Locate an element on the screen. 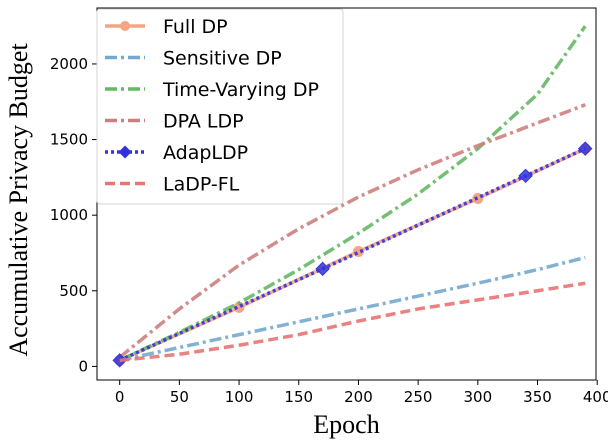 Image resolution: width=608 pixels, height=448 pixels. legend-item: Time-Varying DP is located at coordinates (212, 90).